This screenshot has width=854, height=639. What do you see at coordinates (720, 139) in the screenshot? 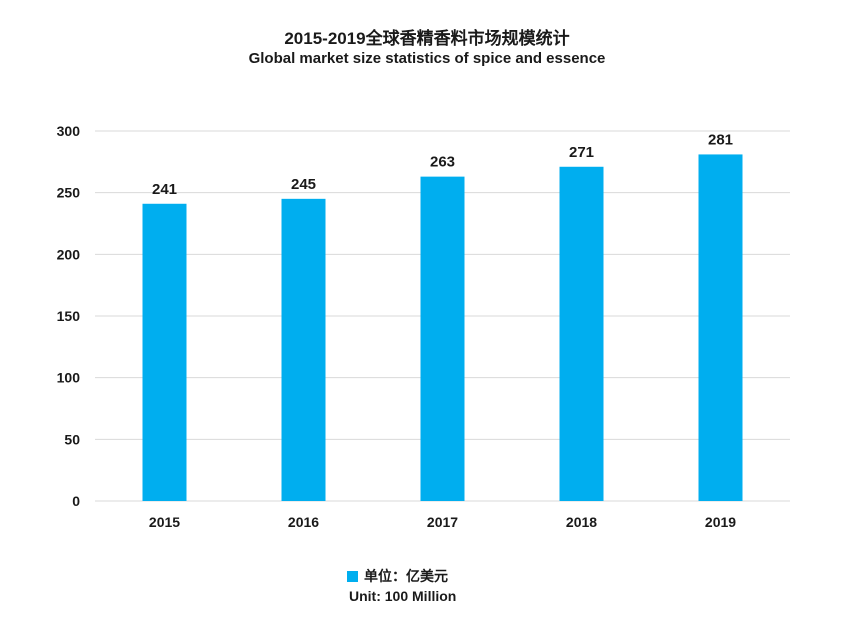
I see `data-label: 281` at bounding box center [720, 139].